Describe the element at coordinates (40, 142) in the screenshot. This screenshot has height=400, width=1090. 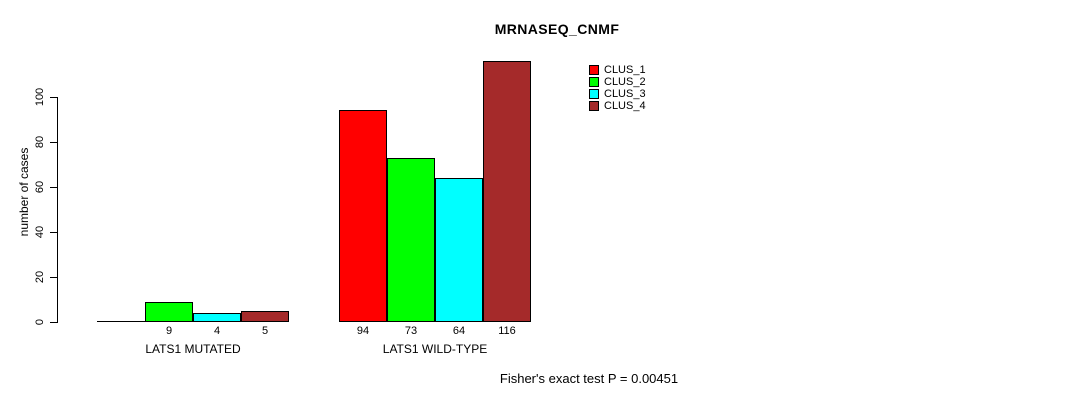
I see `y-tick-label: 80` at that location.